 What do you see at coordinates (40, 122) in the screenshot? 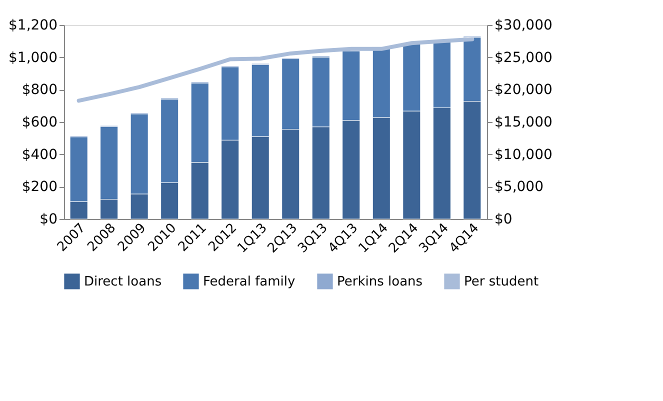
I see `y-tick-label: $600` at bounding box center [40, 122].